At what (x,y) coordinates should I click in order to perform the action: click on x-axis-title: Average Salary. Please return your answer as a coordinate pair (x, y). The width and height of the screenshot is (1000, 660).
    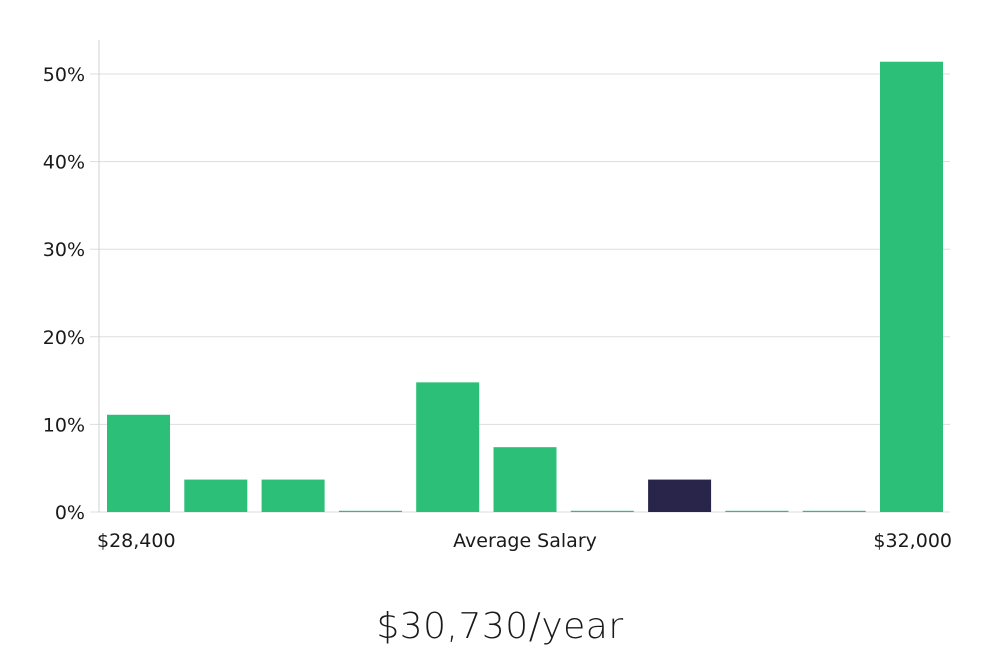
    Looking at the image, I should click on (525, 541).